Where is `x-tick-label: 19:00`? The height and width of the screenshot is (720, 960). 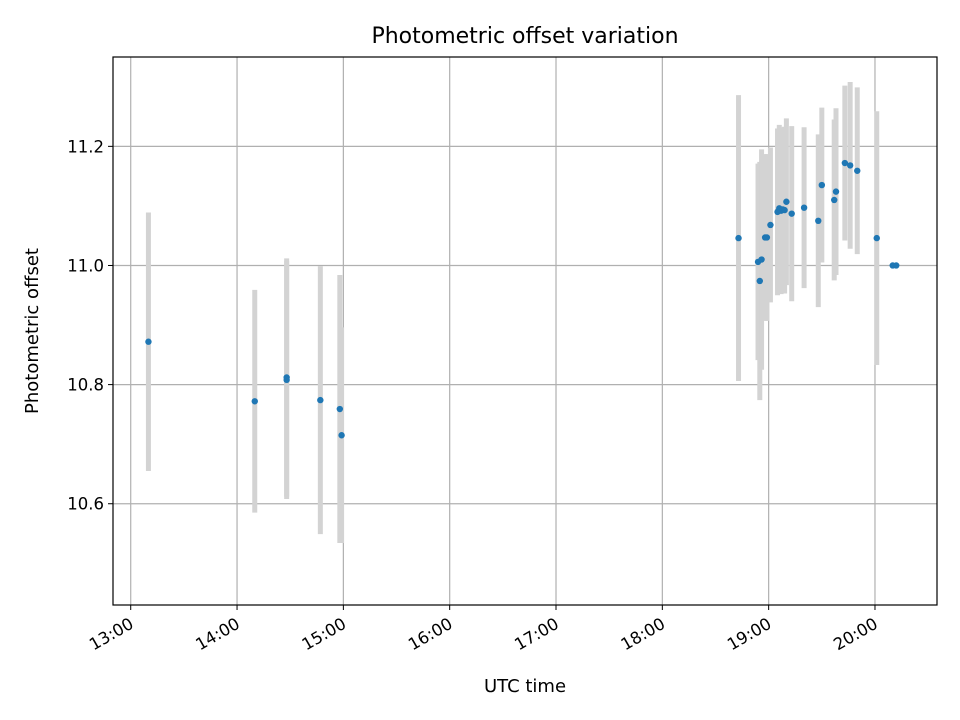 x-tick-label: 19:00 is located at coordinates (749, 634).